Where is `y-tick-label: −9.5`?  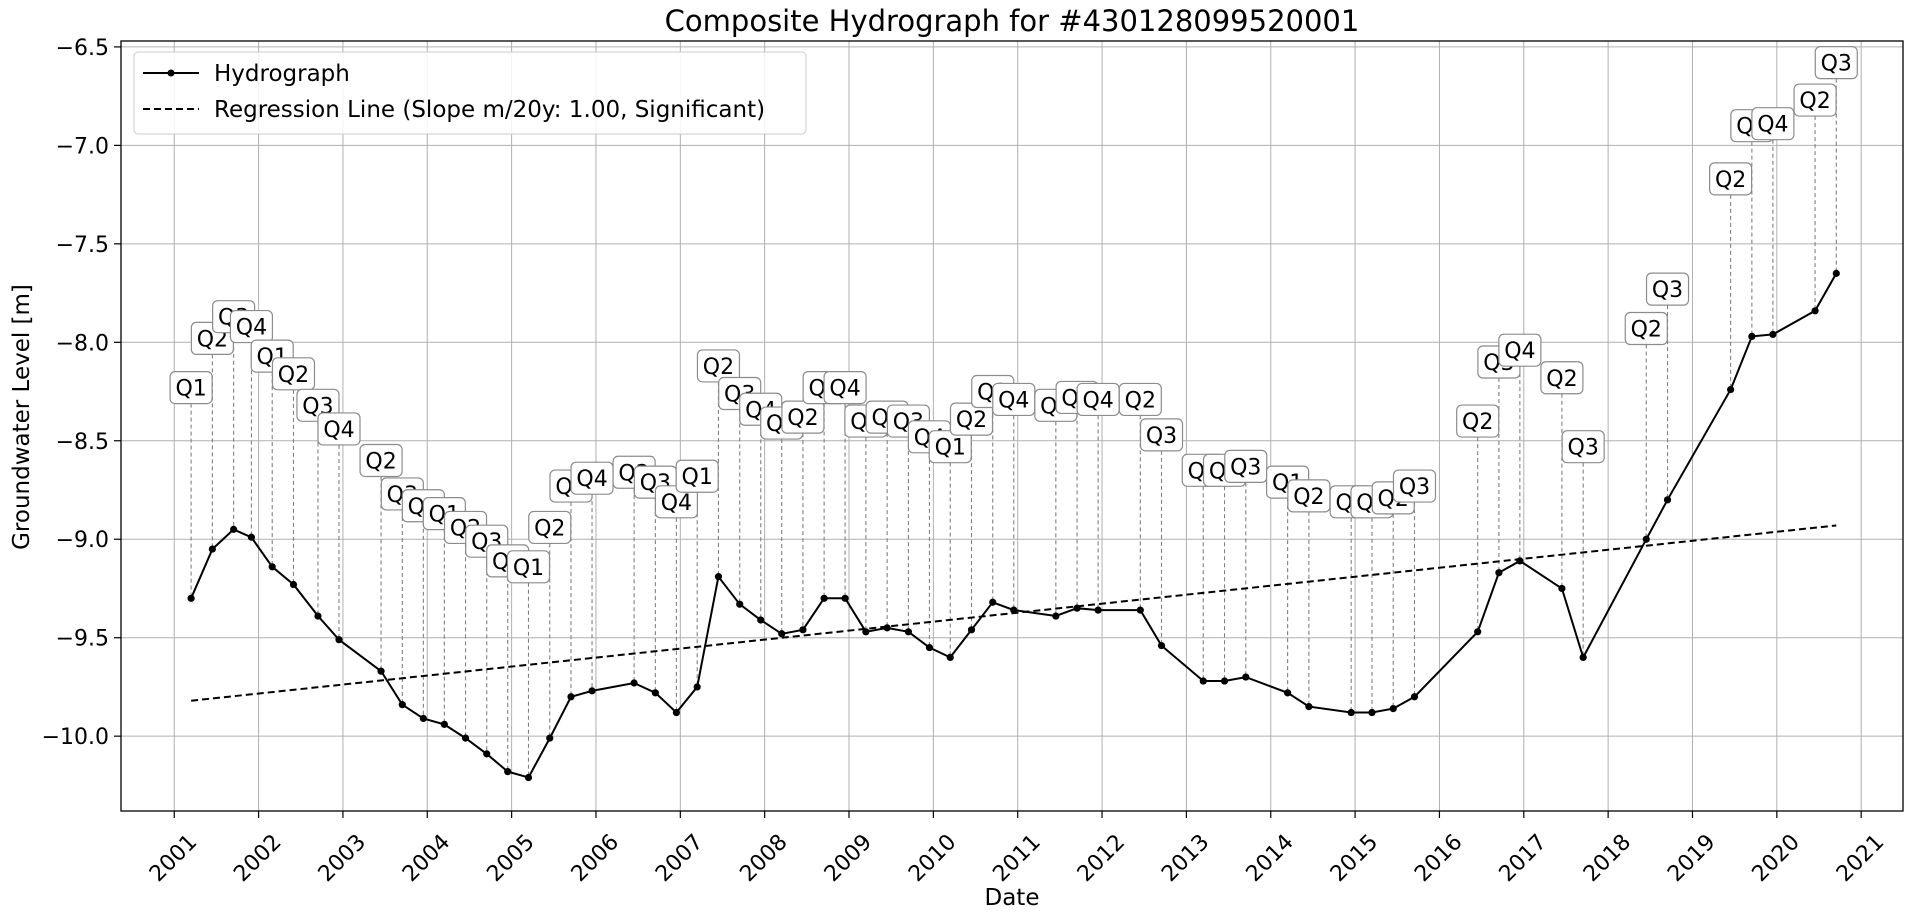 y-tick-label: −9.5 is located at coordinates (82, 639).